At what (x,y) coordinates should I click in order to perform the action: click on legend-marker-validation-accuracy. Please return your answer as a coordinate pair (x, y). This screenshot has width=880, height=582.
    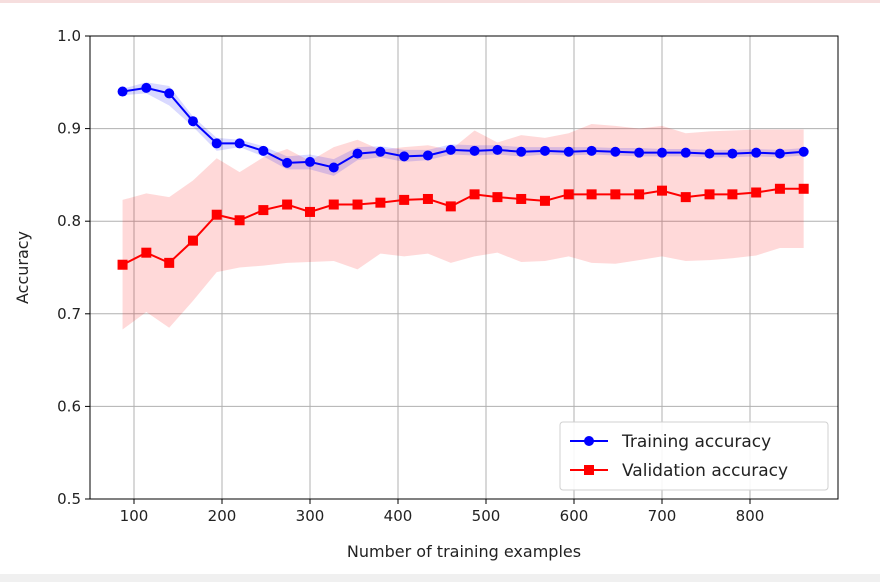
    Looking at the image, I should click on (589, 470).